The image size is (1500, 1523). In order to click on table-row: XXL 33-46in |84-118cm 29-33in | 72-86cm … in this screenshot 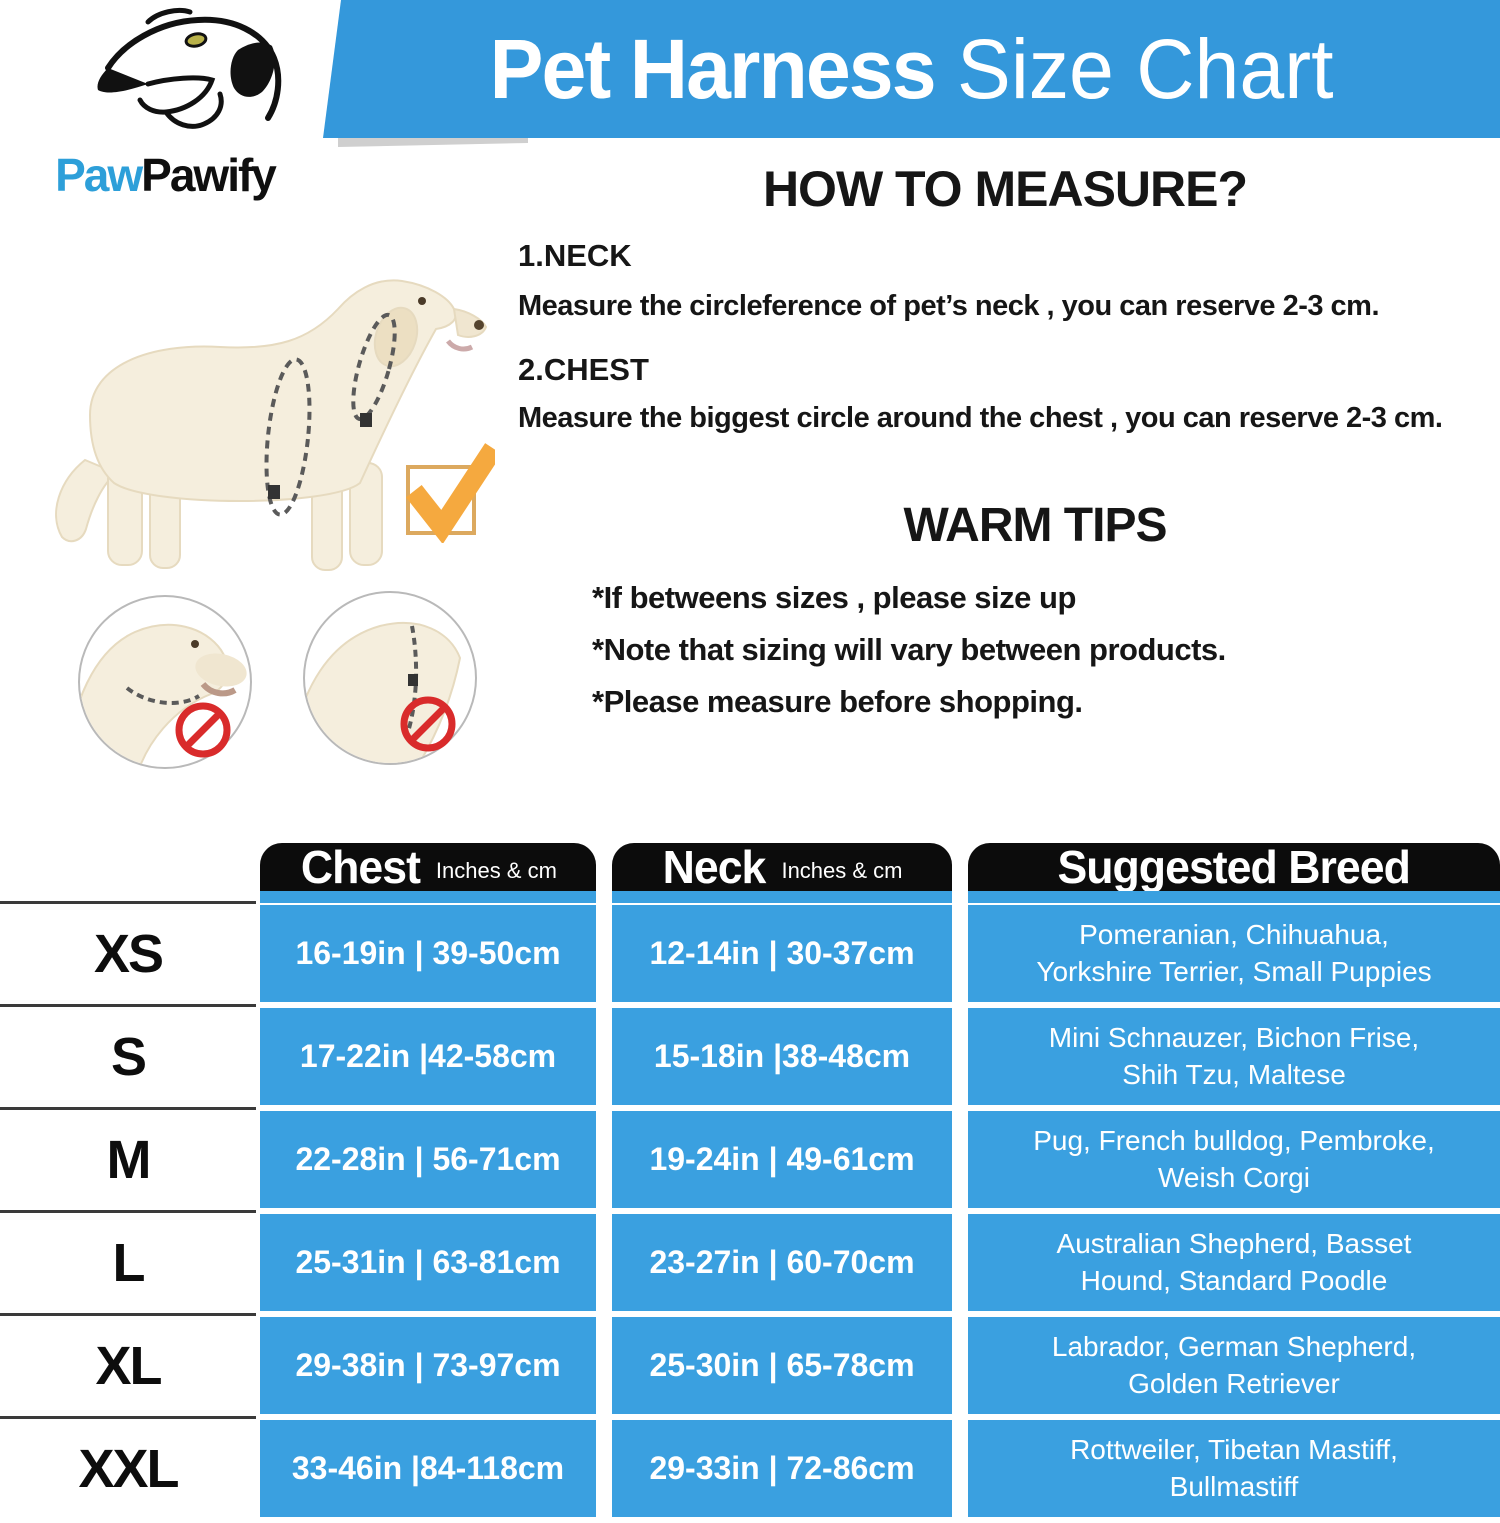, I will do `click(750, 1466)`.